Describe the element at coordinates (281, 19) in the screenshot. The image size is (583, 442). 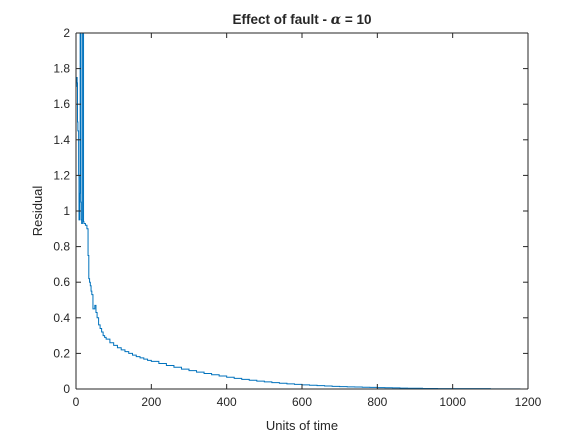
I see `chart-title-prefix: Effect of fault -` at that location.